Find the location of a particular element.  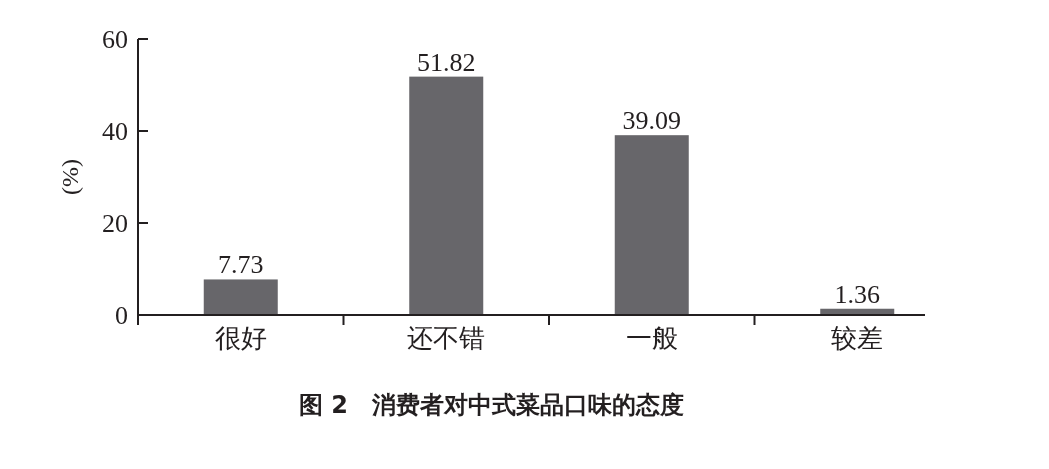

y-tick-label: 40 is located at coordinates (115, 131).